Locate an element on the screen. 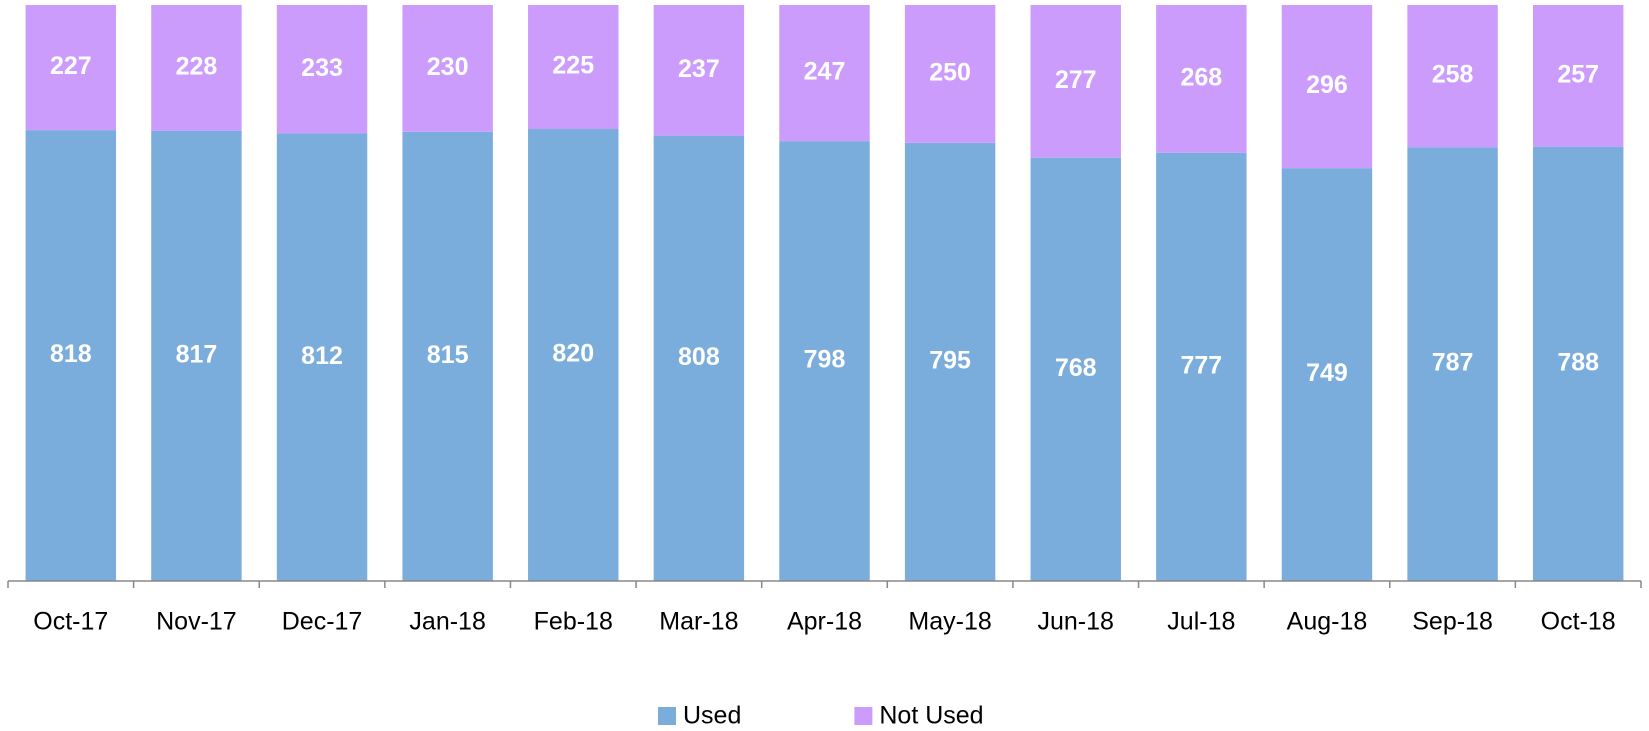 This screenshot has height=731, width=1649. data-label: 820 is located at coordinates (573, 354).